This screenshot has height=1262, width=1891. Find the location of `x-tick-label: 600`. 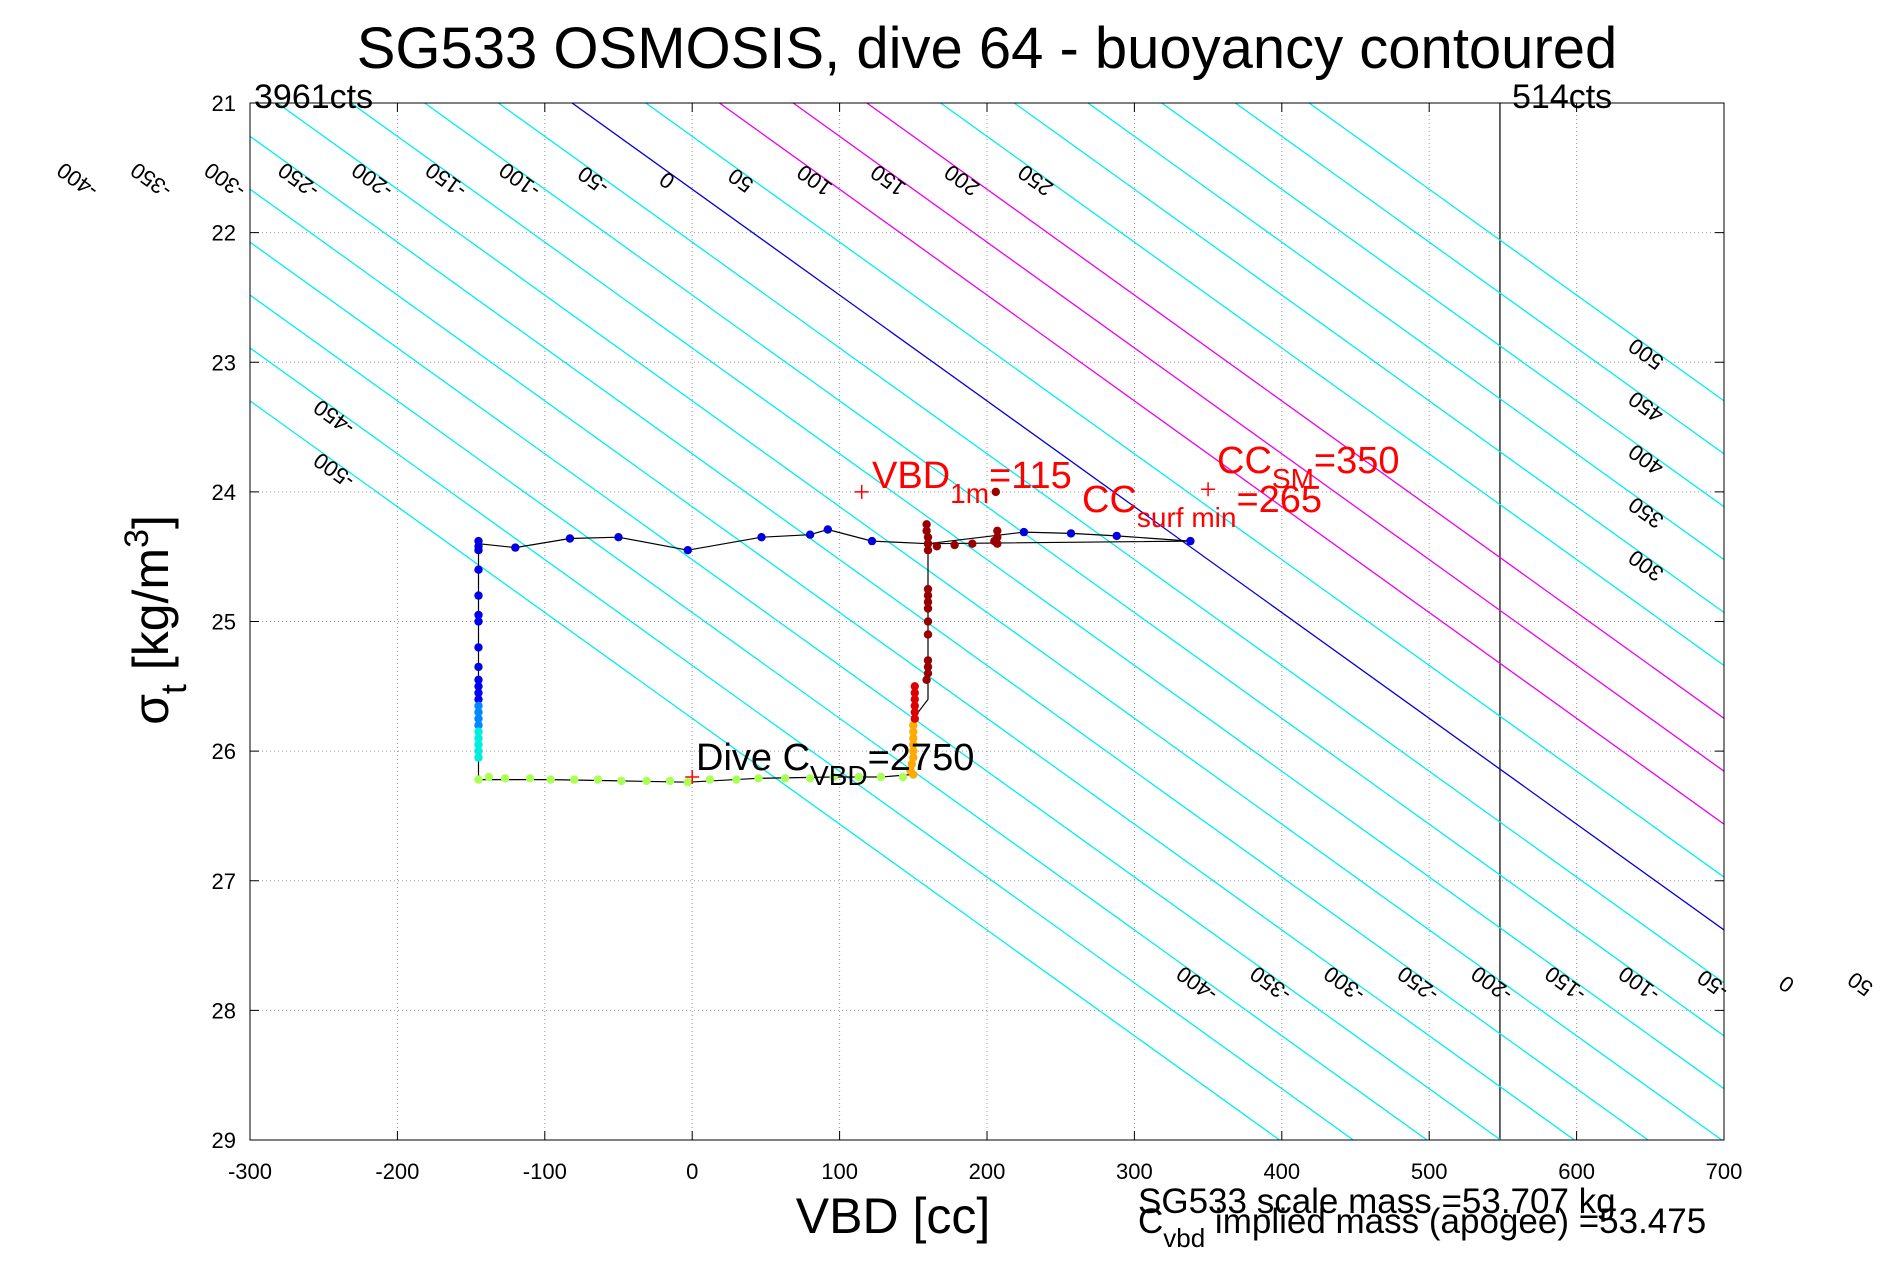

x-tick-label: 600 is located at coordinates (1576, 1171).